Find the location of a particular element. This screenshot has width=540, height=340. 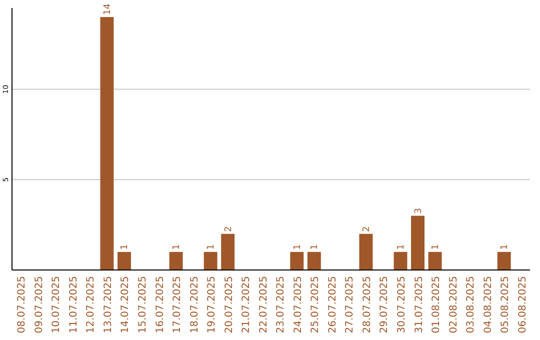

x-tick-label: 20.07.2025 is located at coordinates (229, 305).